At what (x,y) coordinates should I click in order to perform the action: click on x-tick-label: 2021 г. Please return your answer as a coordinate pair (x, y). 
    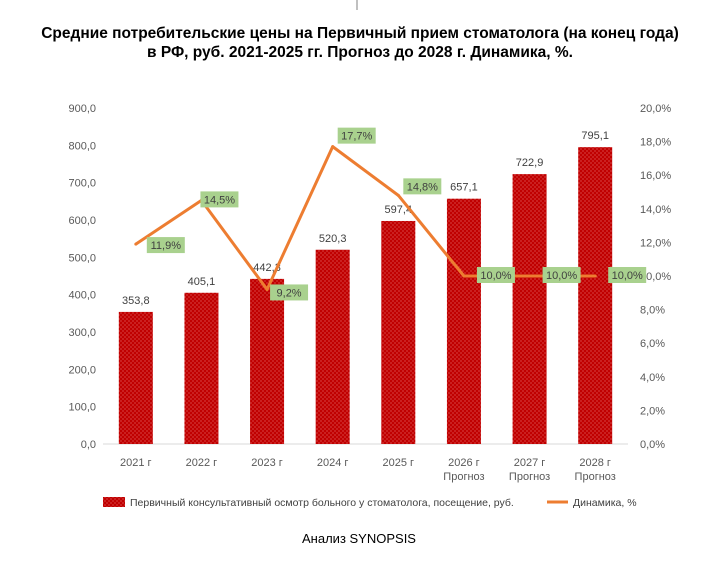
    Looking at the image, I should click on (136, 463).